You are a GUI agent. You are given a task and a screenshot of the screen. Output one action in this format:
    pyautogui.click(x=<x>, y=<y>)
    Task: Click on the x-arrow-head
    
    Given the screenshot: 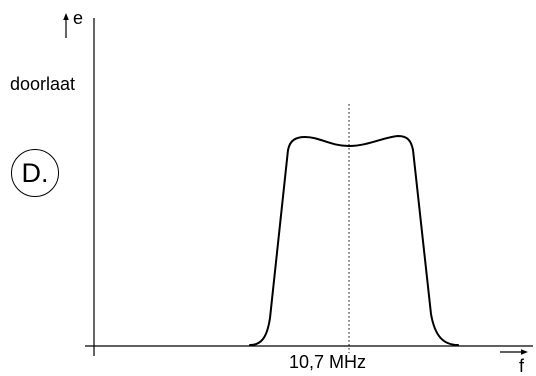 What is the action you would take?
    pyautogui.click(x=524, y=352)
    